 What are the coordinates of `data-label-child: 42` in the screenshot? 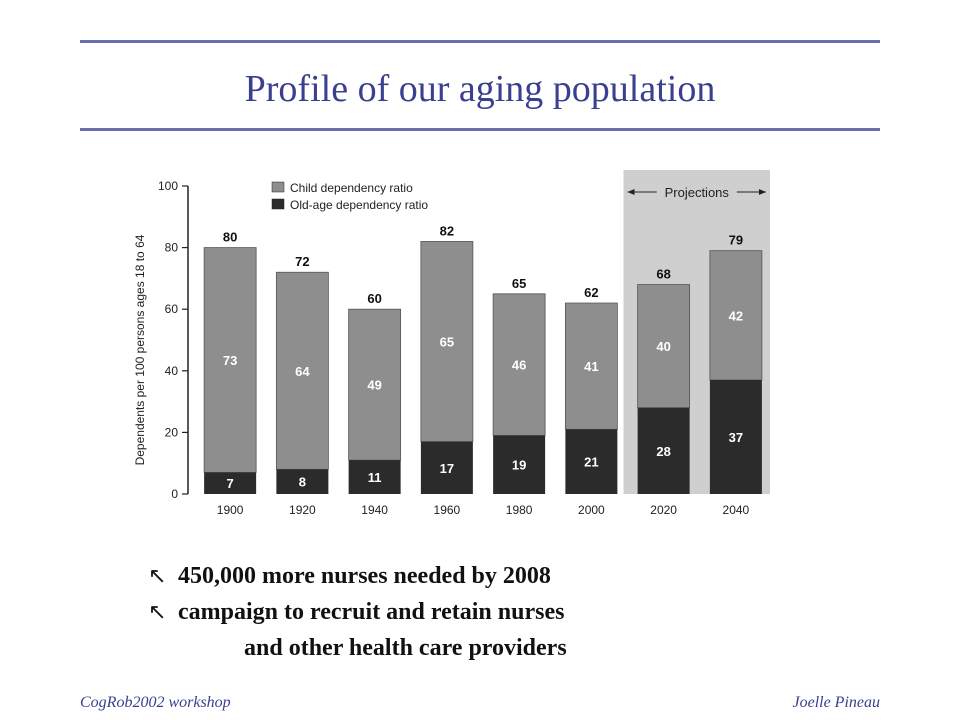 It's located at (736, 315).